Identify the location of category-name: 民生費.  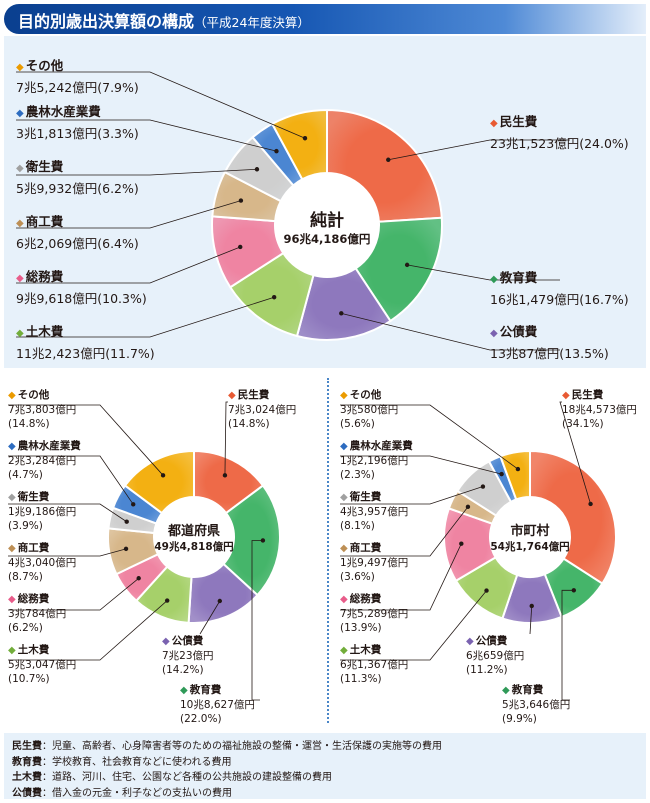
(587, 395).